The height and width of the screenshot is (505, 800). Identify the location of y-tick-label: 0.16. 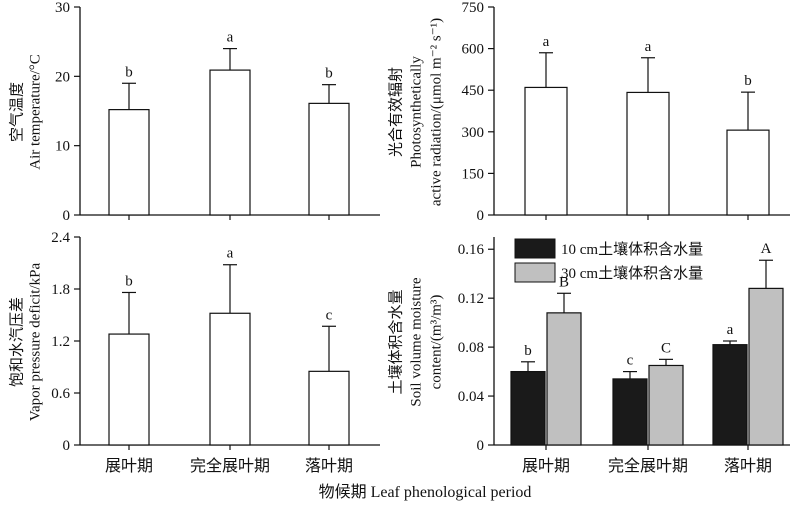
(471, 250).